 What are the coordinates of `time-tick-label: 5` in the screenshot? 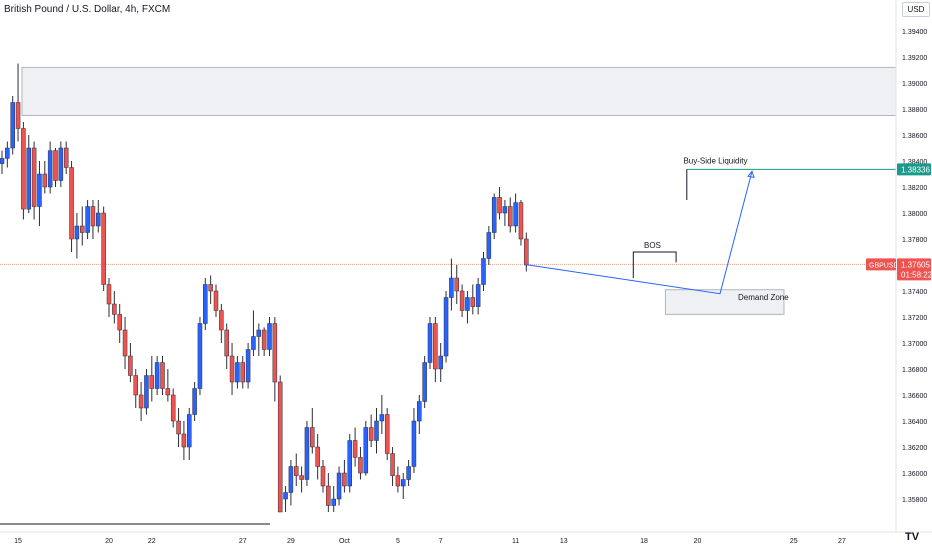 It's located at (398, 541).